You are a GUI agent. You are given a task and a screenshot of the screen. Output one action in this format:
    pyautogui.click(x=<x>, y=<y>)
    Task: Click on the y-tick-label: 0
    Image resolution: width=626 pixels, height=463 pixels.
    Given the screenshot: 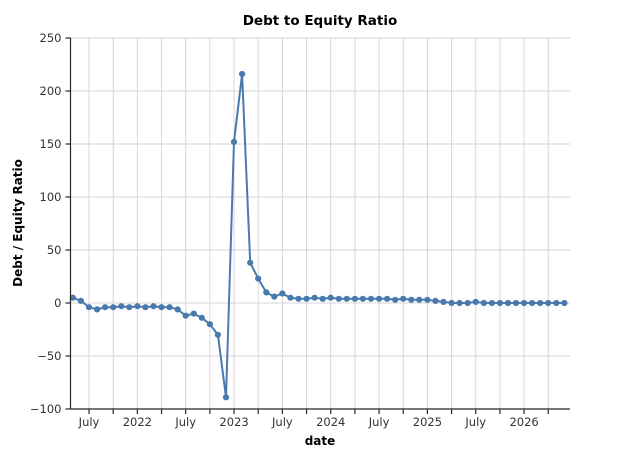 What is the action you would take?
    pyautogui.click(x=57, y=303)
    